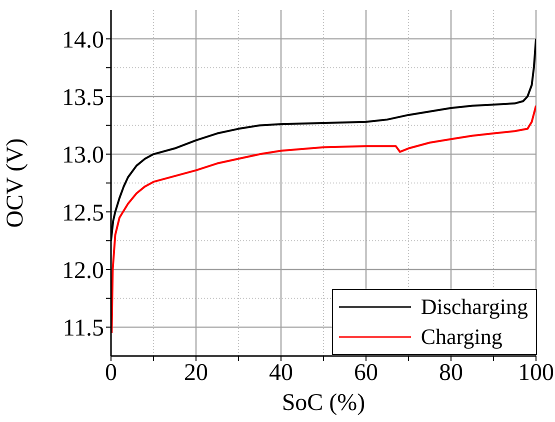 The height and width of the screenshot is (422, 555). Describe the element at coordinates (83, 155) in the screenshot. I see `y-tick-label: 13.0` at that location.